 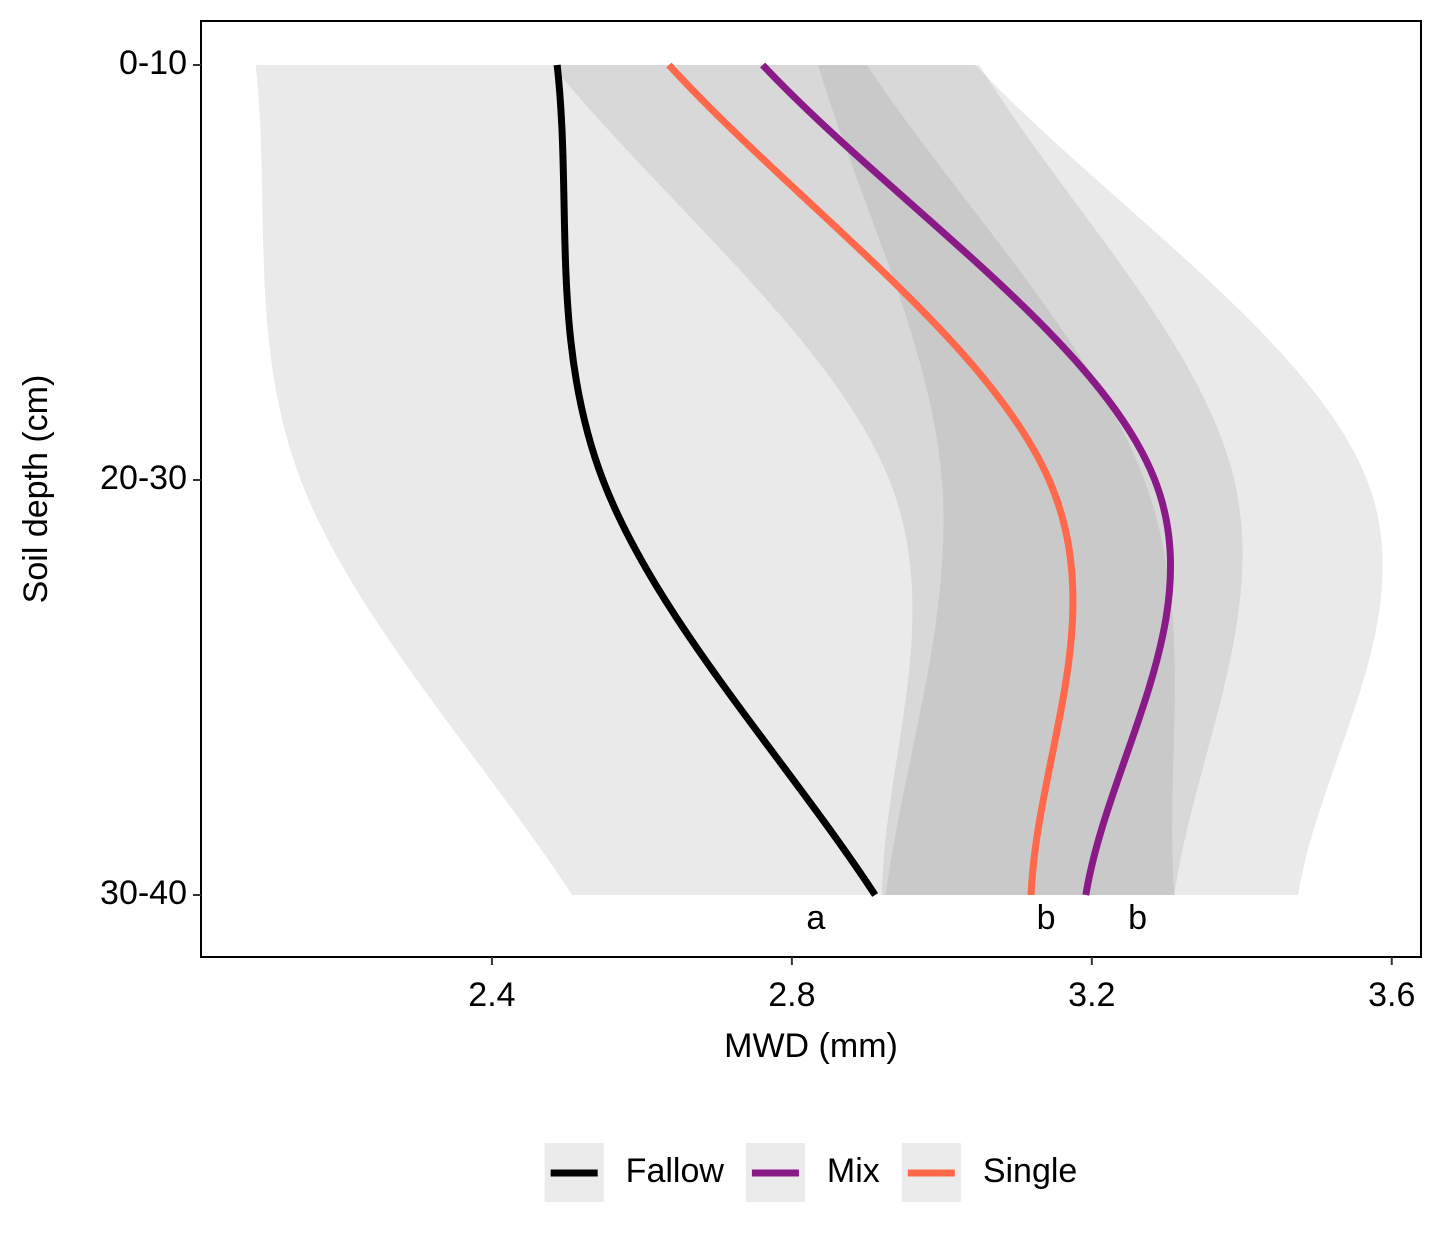 What do you see at coordinates (791, 995) in the screenshot?
I see `x-tick-label: 2.8` at bounding box center [791, 995].